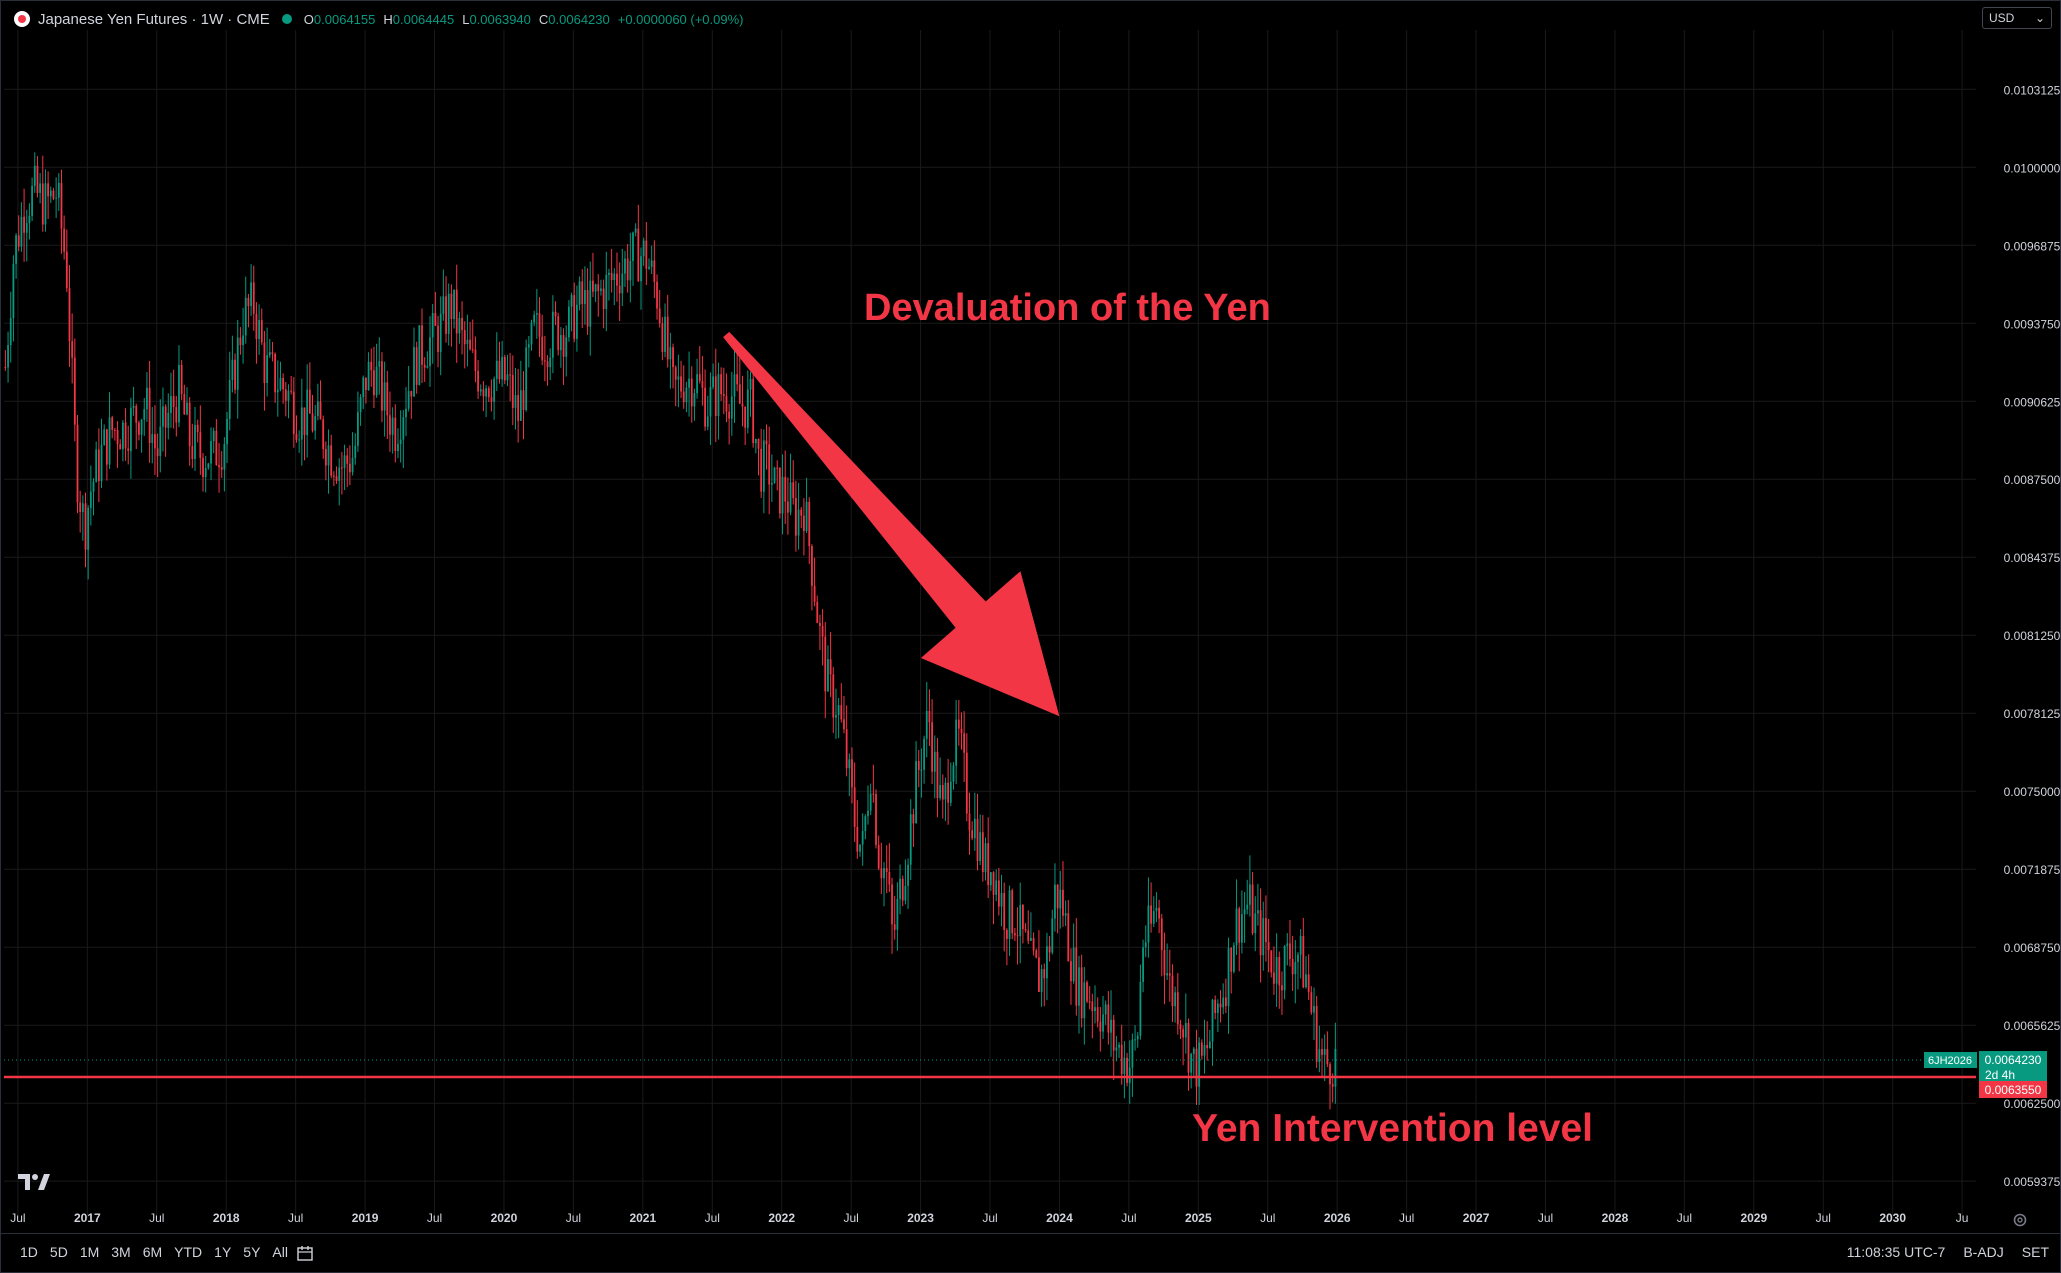  Describe the element at coordinates (2032, 480) in the screenshot. I see `y-tick-label: 0.0087500` at that location.